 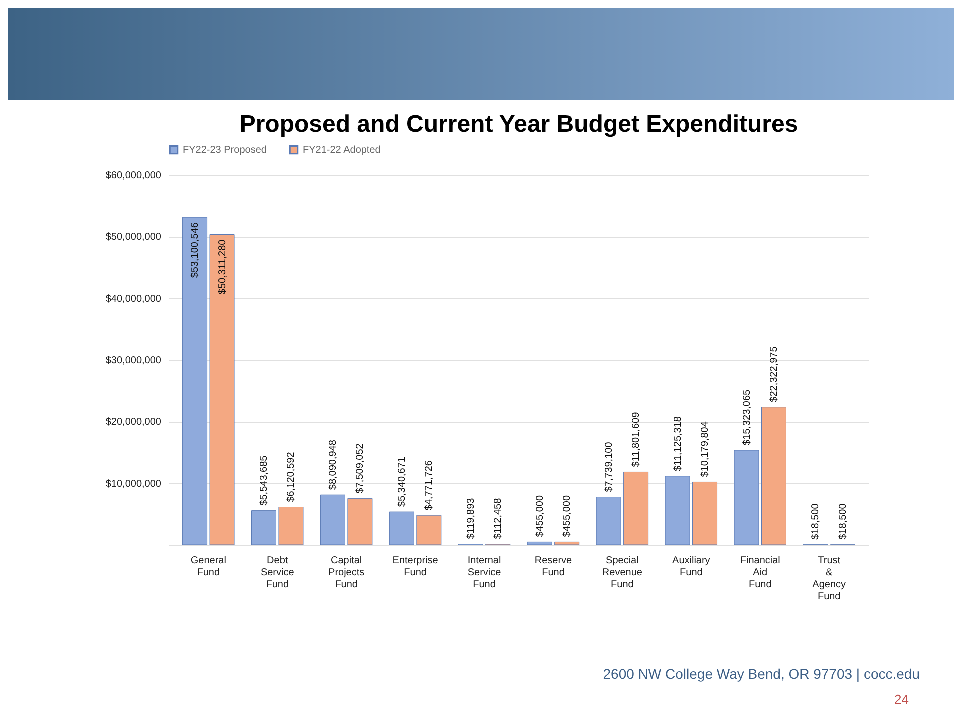 I want to click on data-label: $112,458, so click(x=498, y=519).